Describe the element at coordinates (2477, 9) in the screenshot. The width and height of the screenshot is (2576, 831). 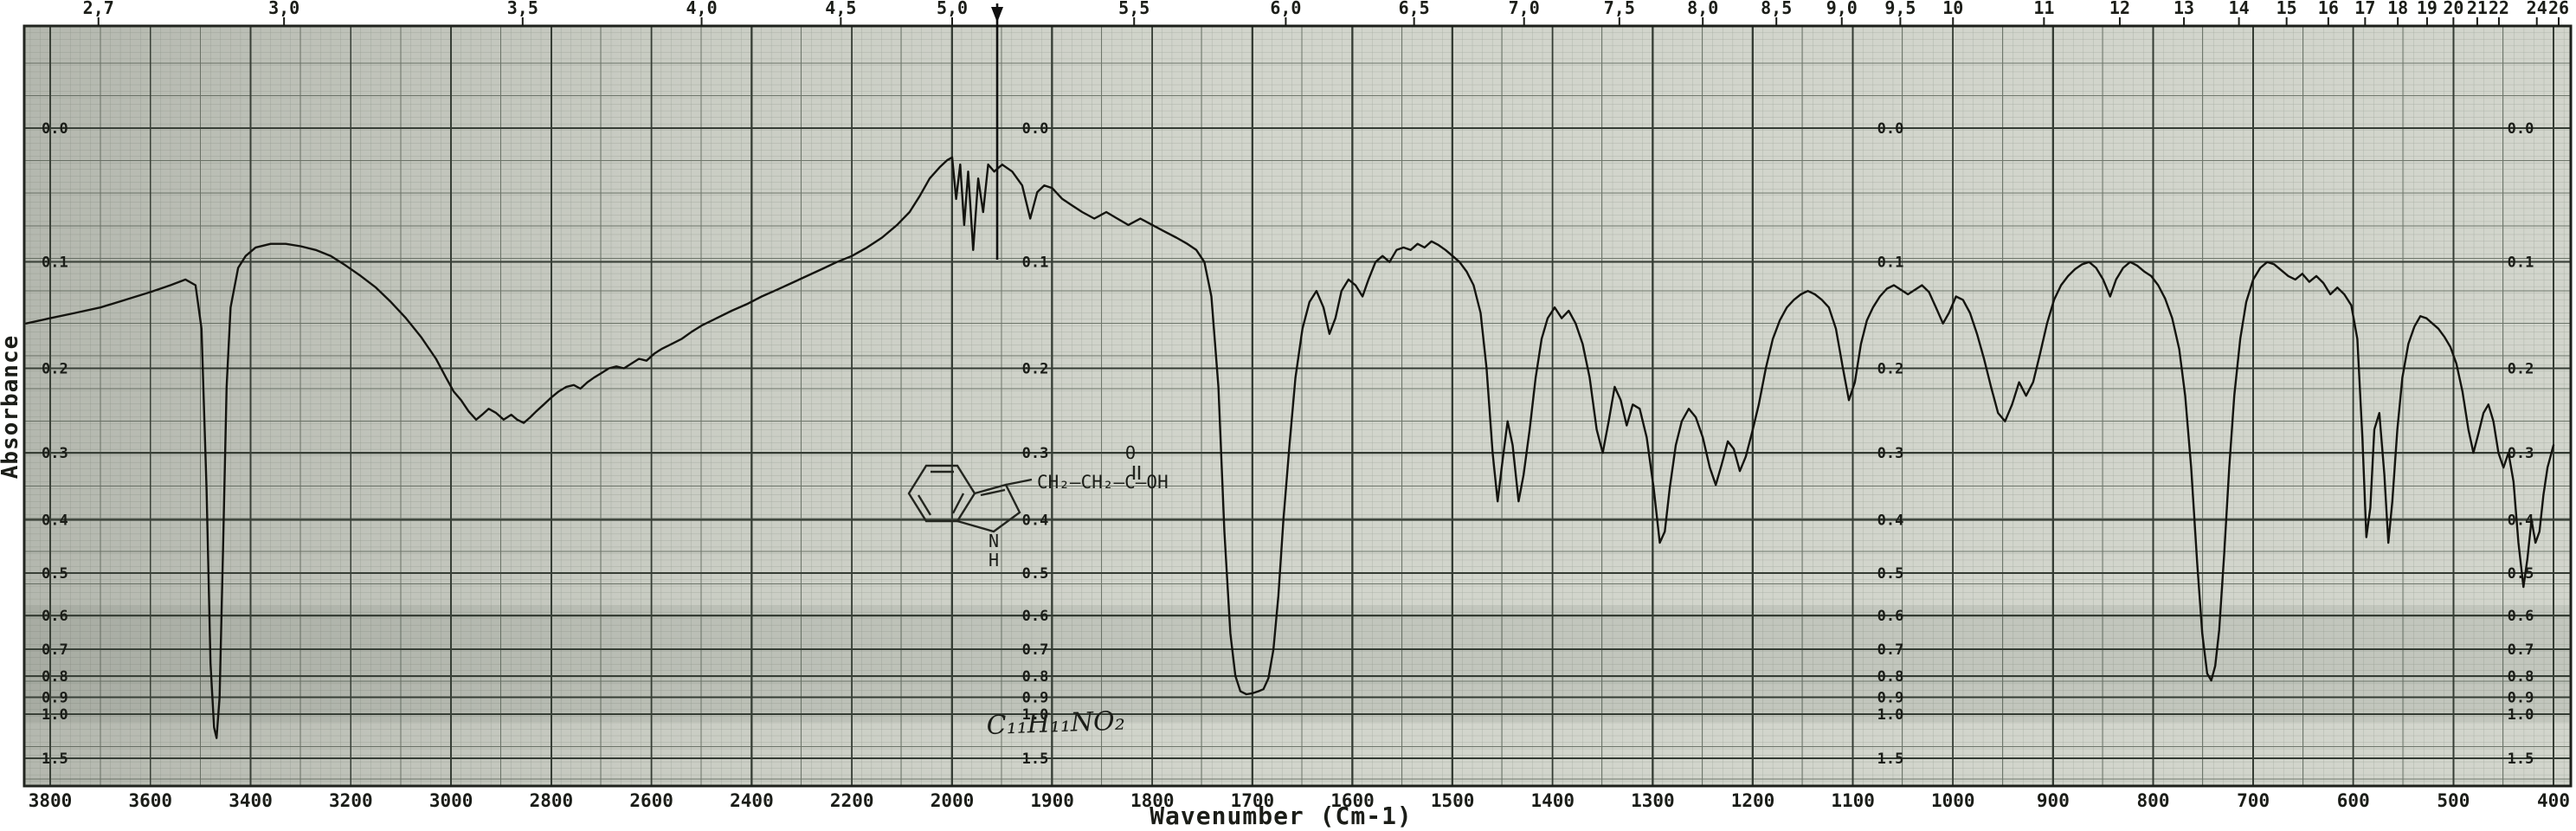
I see `micron-tick-label: 21` at that location.